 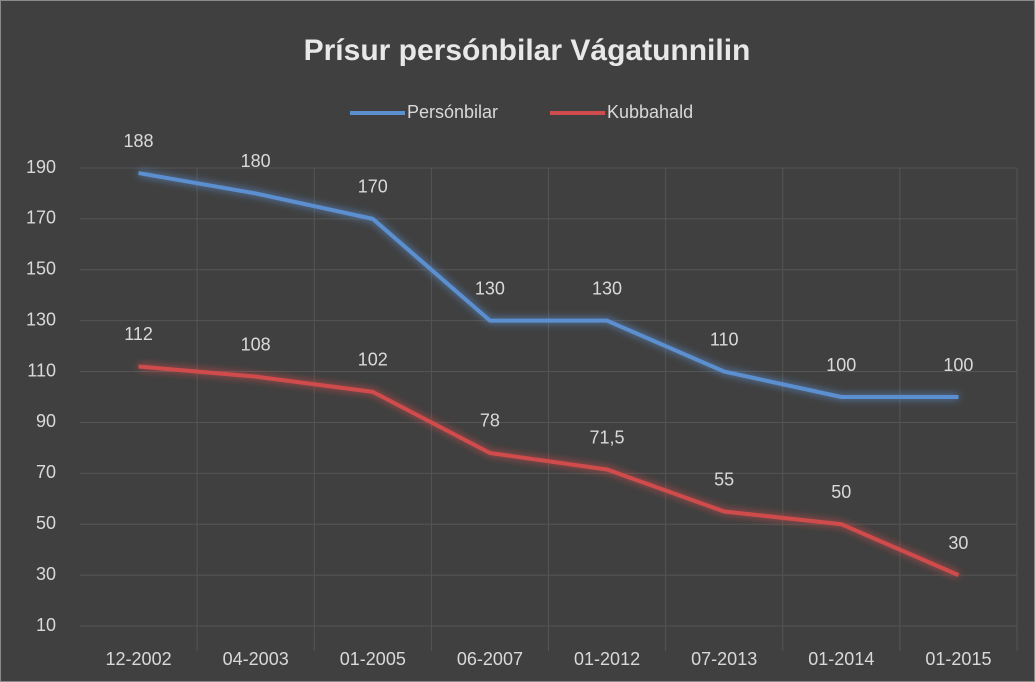 What do you see at coordinates (724, 339) in the screenshot?
I see `data-label: 110` at bounding box center [724, 339].